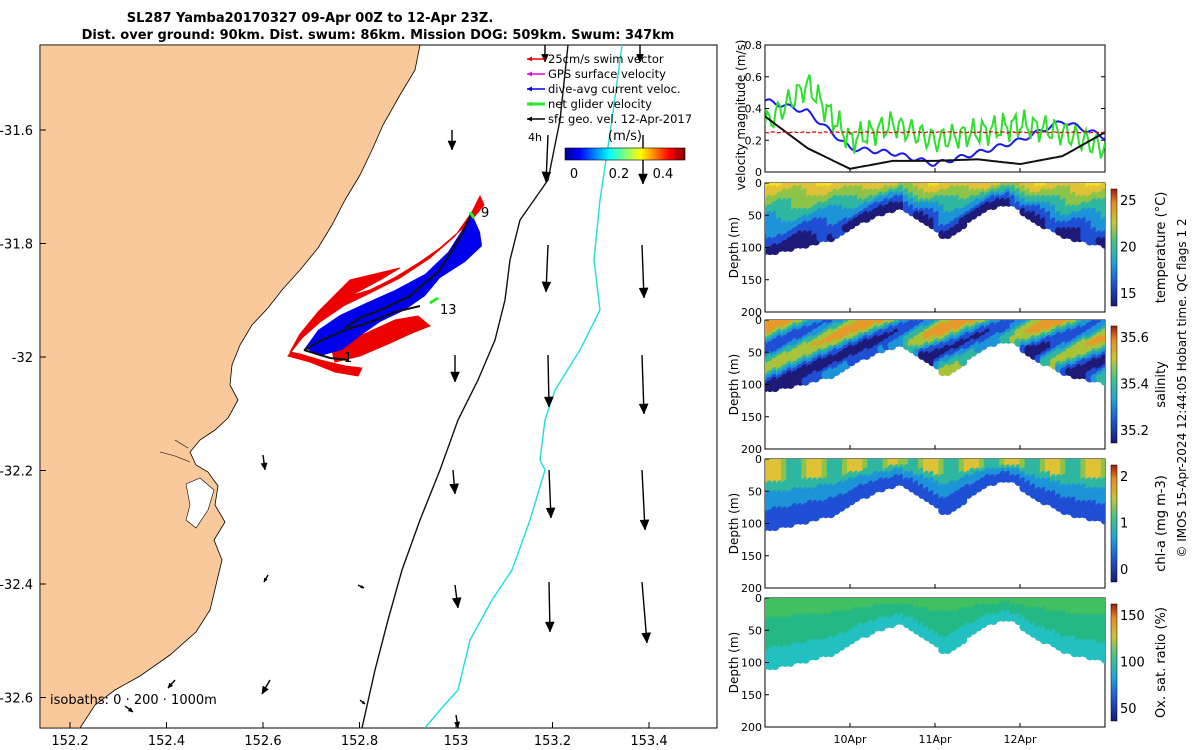 This screenshot has height=750, width=1200. What do you see at coordinates (741, 115) in the screenshot?
I see `velocity-ylabel: velocity magnitude (m/s)` at bounding box center [741, 115].